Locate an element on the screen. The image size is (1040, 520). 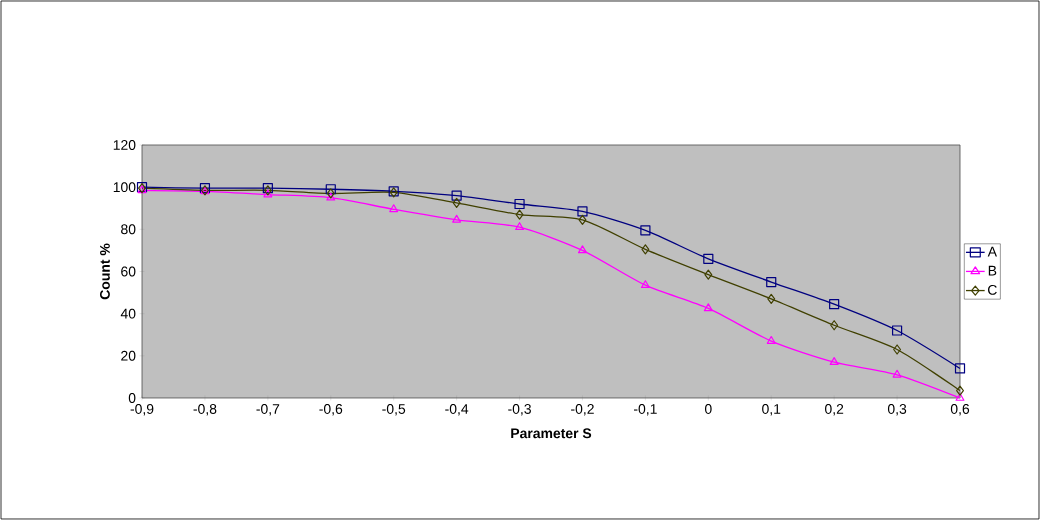
y-tick-label: 60 is located at coordinates (128, 271).